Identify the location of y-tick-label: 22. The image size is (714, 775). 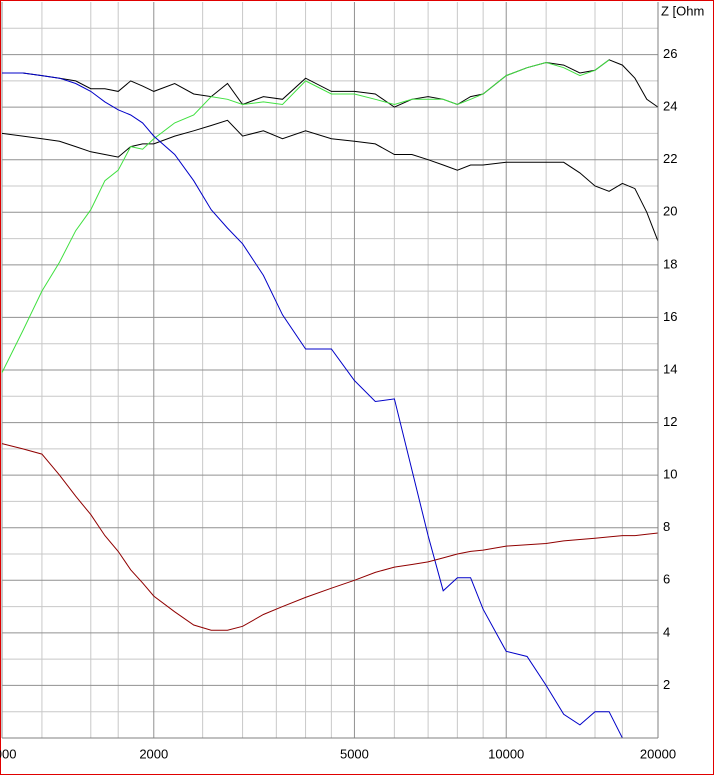
(670, 158).